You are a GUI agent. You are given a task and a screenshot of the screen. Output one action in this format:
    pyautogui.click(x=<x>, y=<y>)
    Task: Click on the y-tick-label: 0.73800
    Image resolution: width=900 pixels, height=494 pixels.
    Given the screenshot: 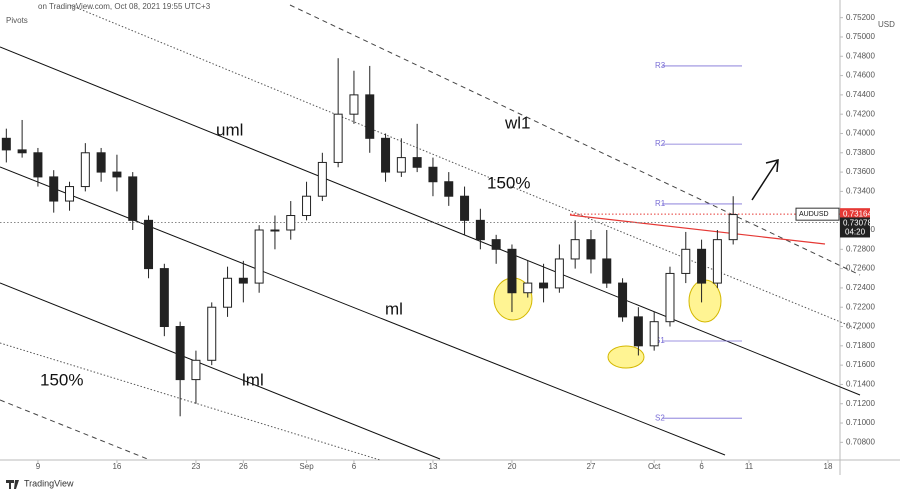 What is the action you would take?
    pyautogui.click(x=860, y=152)
    